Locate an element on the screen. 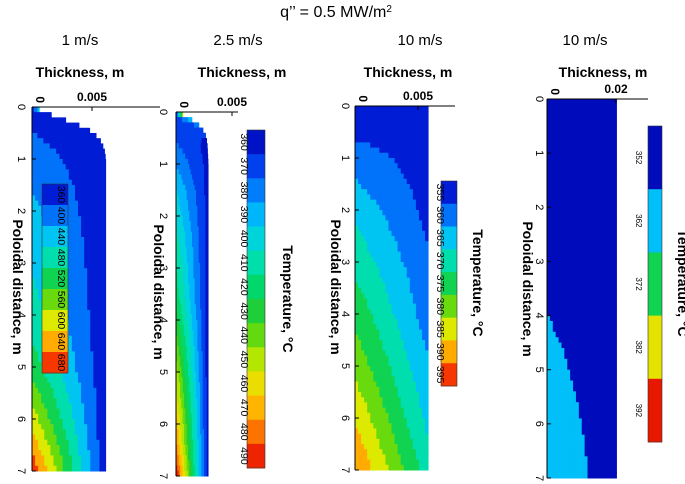  colorbar-swatch is located at coordinates (55, 279).